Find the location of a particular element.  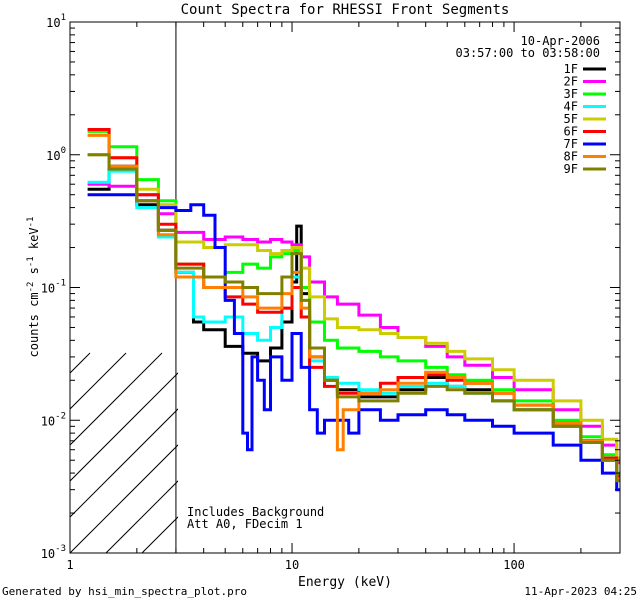

x-tick-label: 10 is located at coordinates (292, 565).